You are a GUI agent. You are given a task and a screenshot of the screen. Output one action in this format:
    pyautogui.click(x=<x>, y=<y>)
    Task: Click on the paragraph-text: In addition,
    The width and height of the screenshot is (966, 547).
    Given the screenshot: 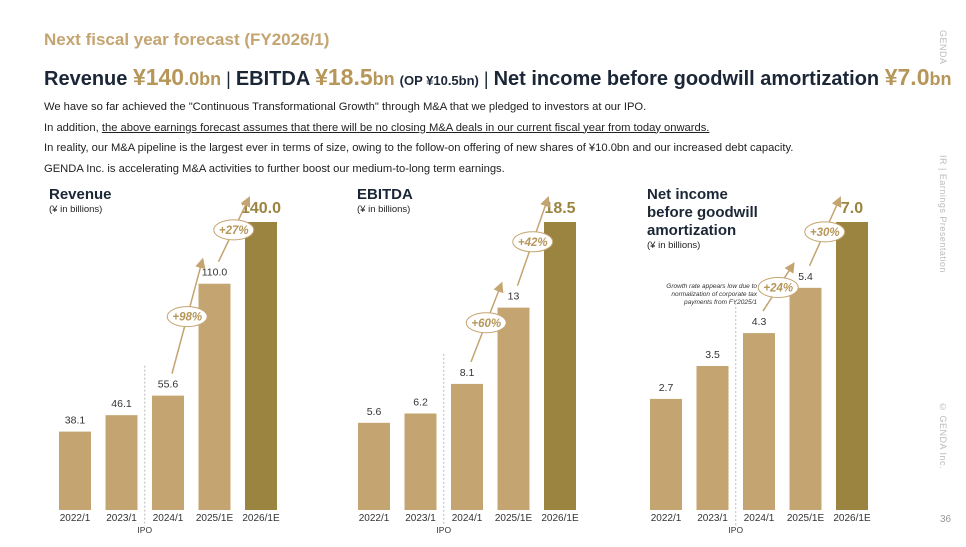 What is the action you would take?
    pyautogui.click(x=73, y=127)
    